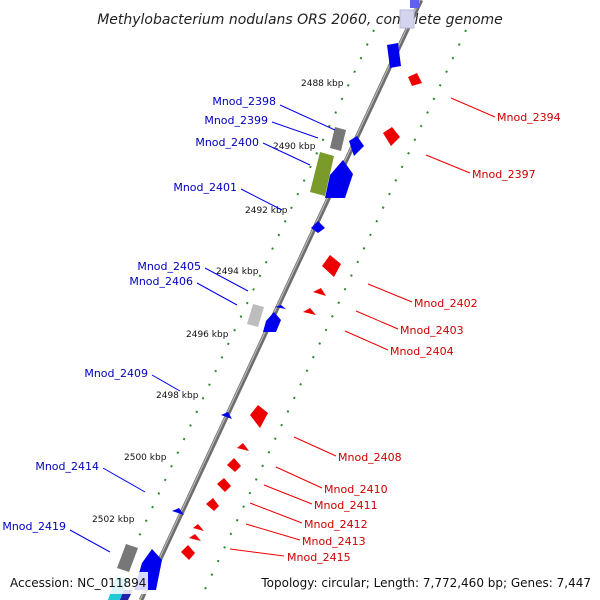  Describe the element at coordinates (370, 457) in the screenshot. I see `gene-label-reverse: Mnod_2408` at that location.